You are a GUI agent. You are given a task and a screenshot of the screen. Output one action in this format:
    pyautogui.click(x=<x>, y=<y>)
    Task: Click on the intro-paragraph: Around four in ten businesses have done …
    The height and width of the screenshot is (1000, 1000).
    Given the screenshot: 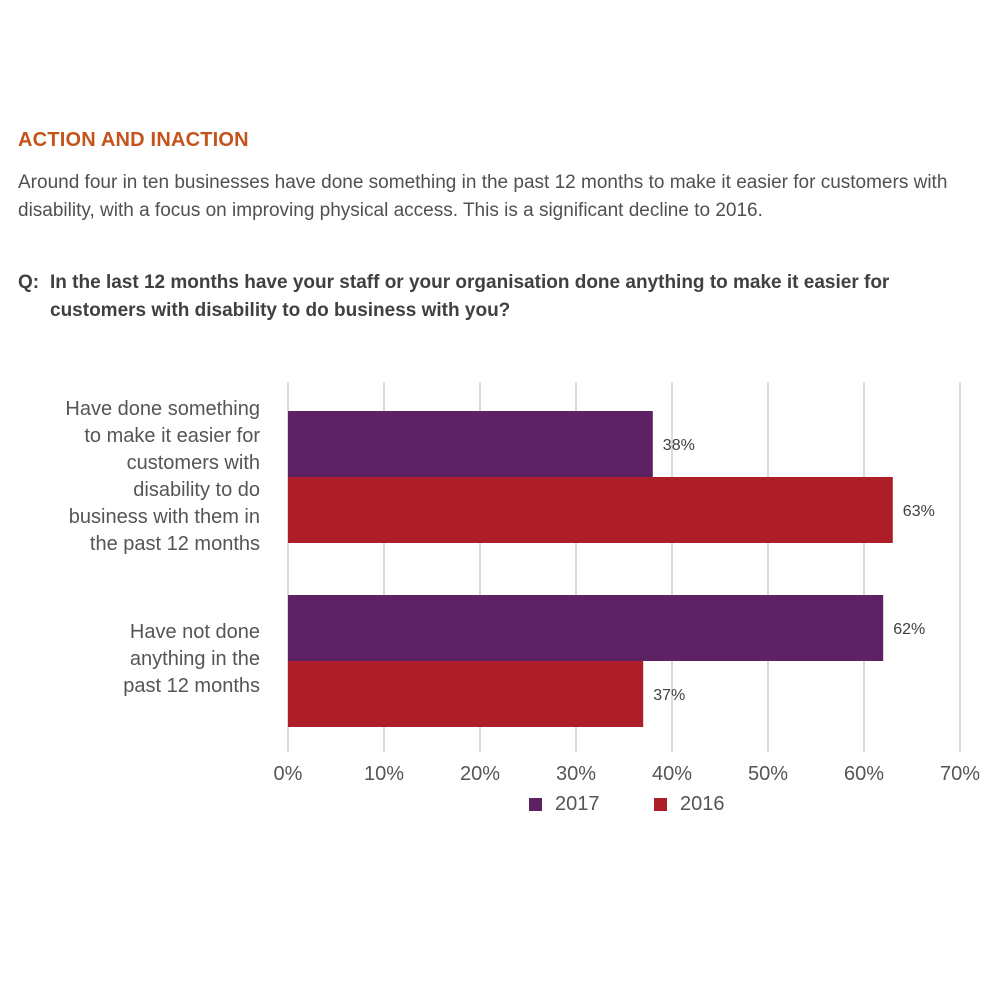 What is the action you would take?
    pyautogui.click(x=483, y=196)
    